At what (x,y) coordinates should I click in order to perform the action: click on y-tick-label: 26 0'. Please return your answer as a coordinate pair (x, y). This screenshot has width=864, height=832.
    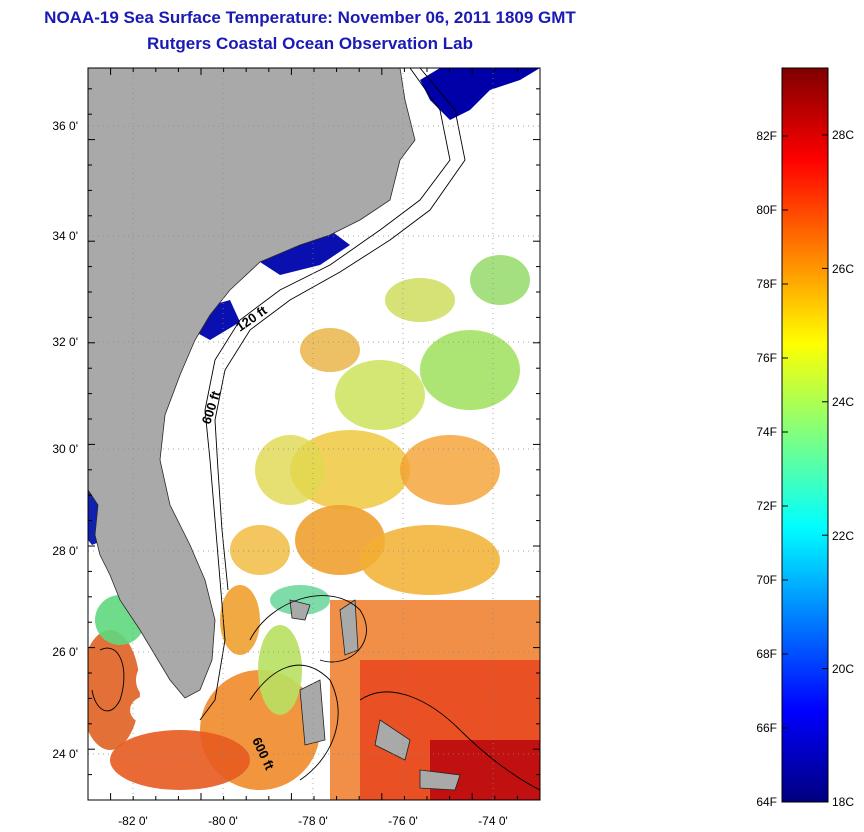
    Looking at the image, I should click on (65, 652).